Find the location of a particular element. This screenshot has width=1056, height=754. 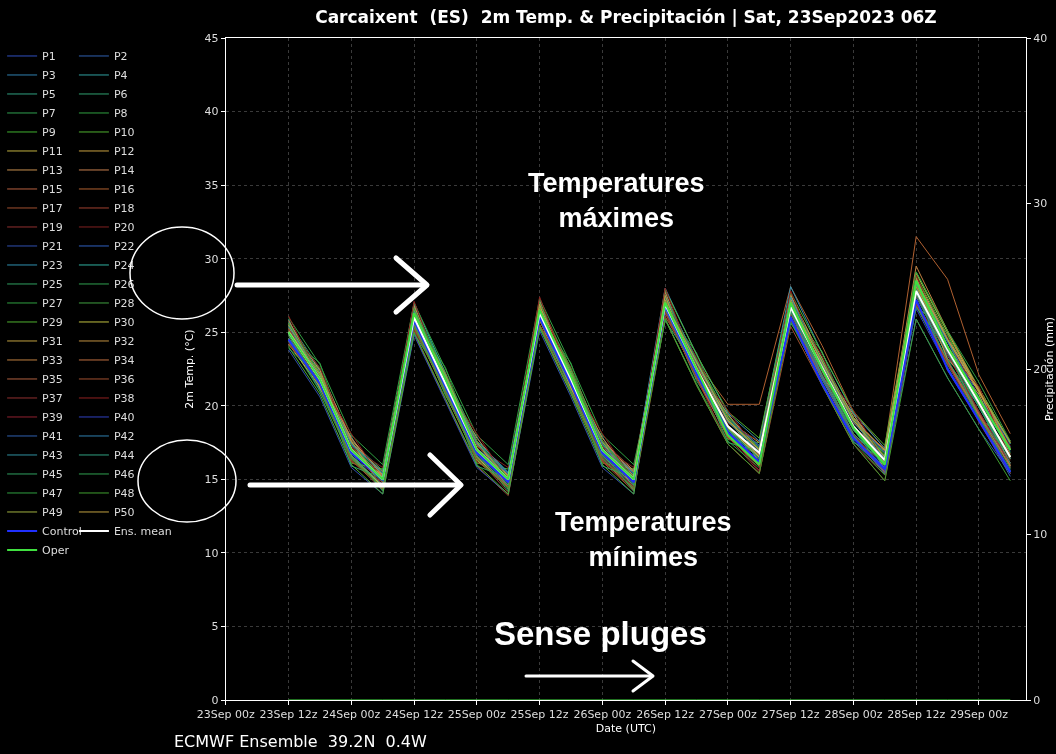

legend-label: P23 is located at coordinates (52, 266).